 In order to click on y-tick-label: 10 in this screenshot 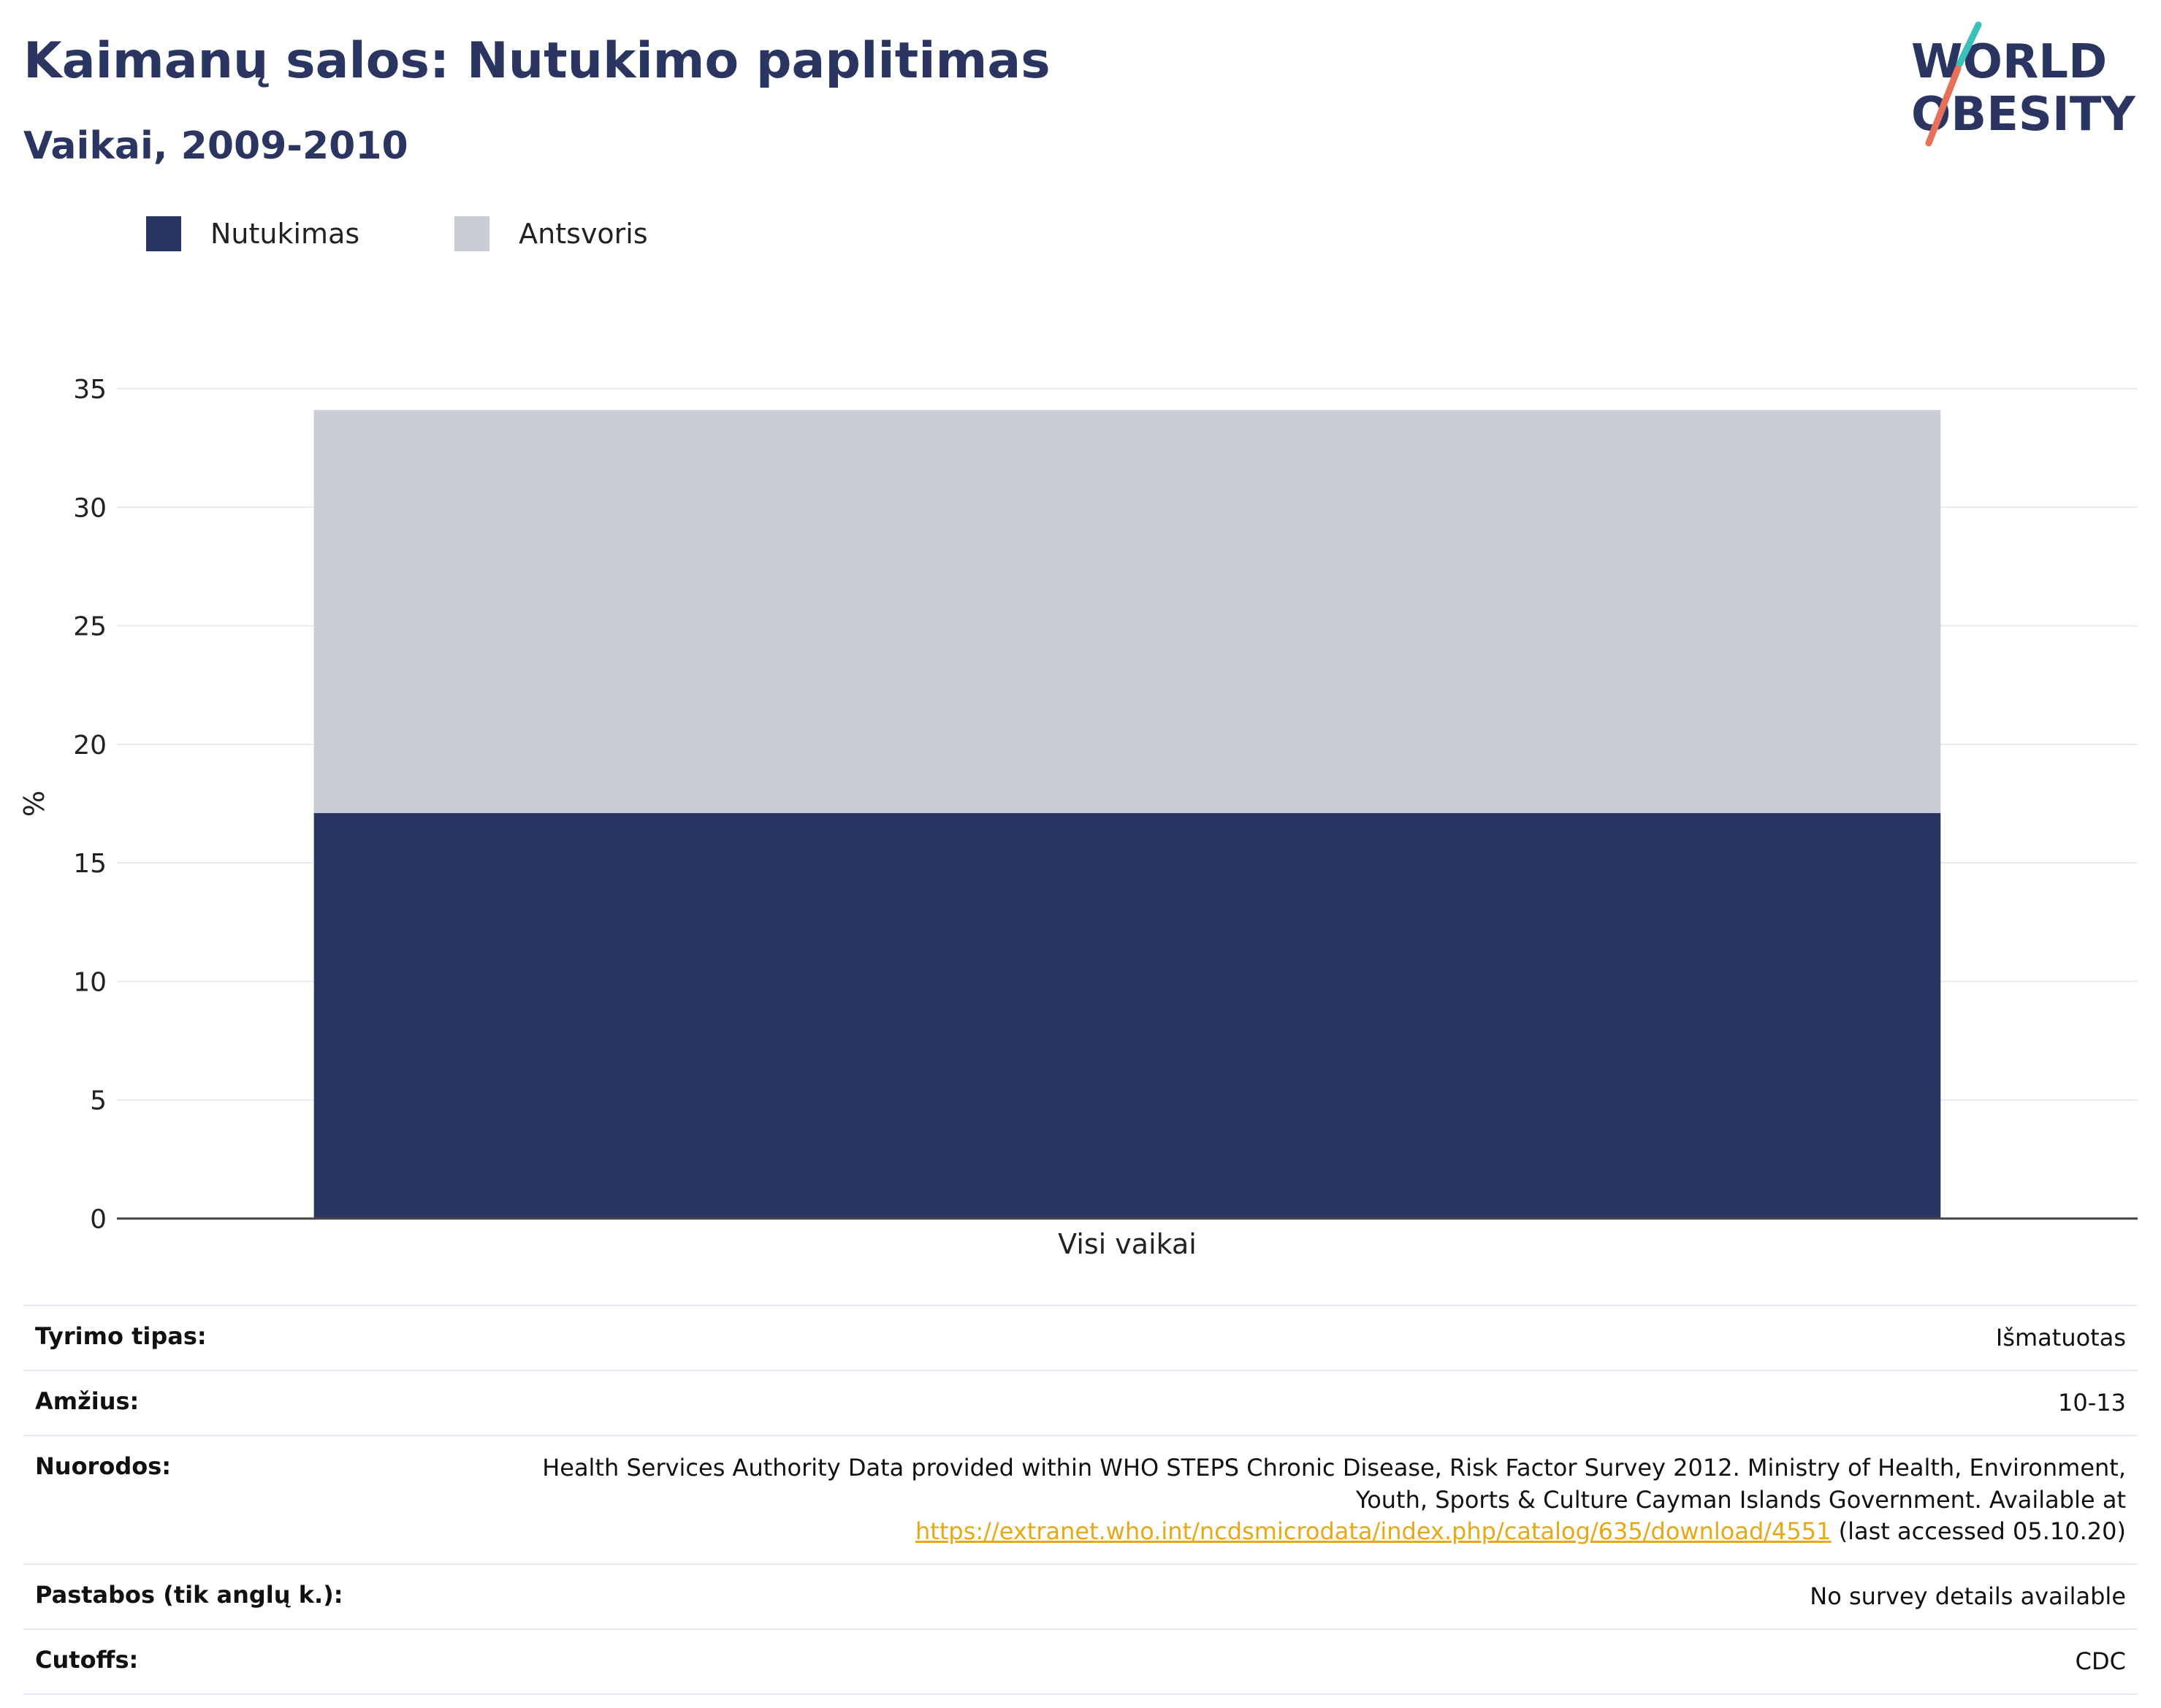, I will do `click(90, 982)`.